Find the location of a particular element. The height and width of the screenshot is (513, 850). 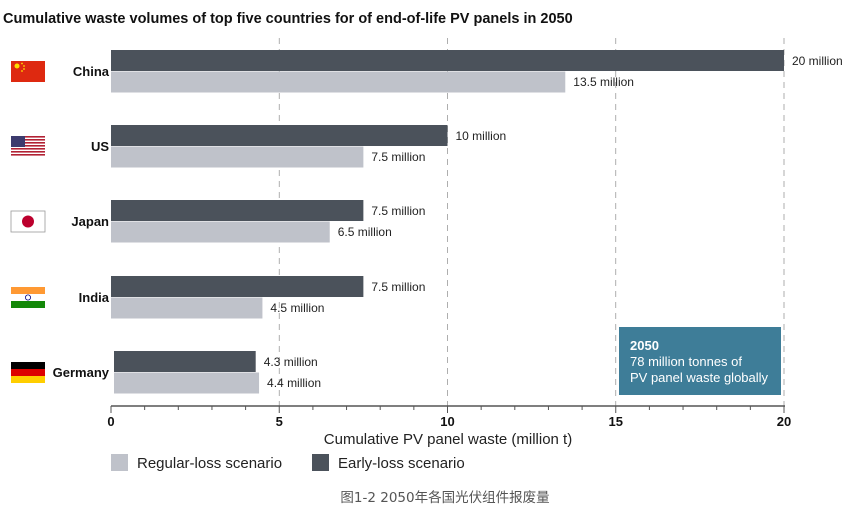

data-label-regular: 6.5 million is located at coordinates (365, 232).